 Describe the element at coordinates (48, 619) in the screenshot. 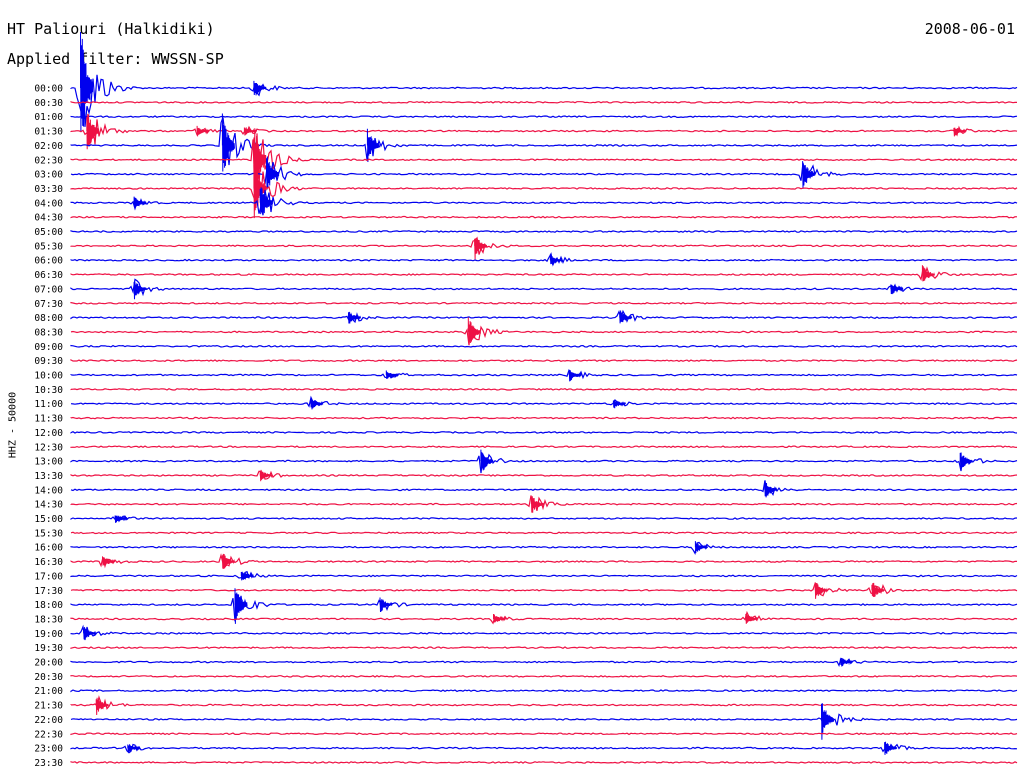

I see `tick-label: 18:30` at that location.